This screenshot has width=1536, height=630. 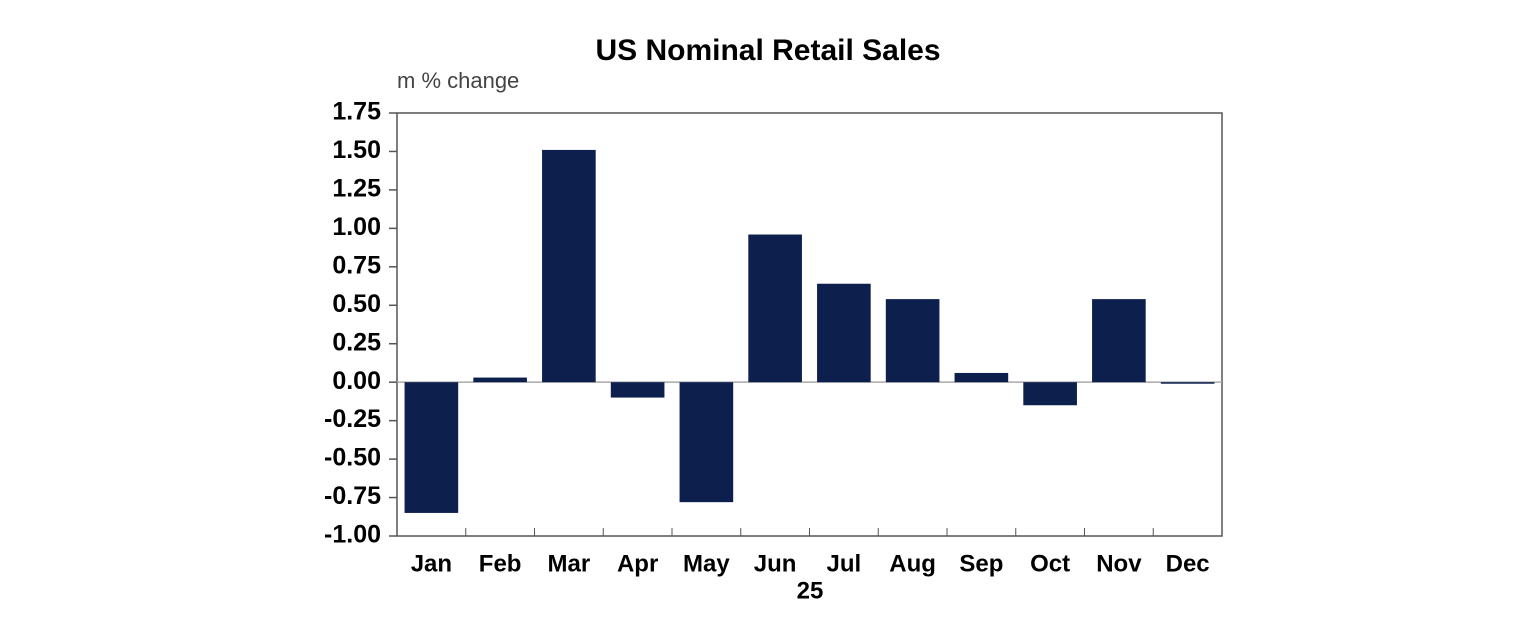 What do you see at coordinates (352, 496) in the screenshot?
I see `y-tick-label: -0.75` at bounding box center [352, 496].